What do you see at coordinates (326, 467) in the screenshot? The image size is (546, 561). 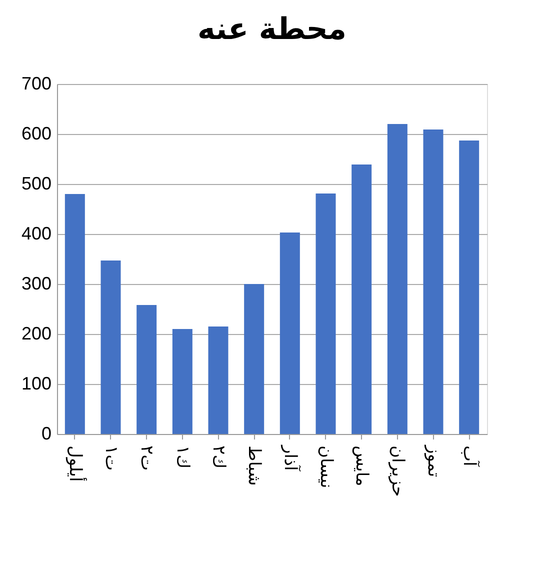 I see `x-tick-label: نيسان` at bounding box center [326, 467].